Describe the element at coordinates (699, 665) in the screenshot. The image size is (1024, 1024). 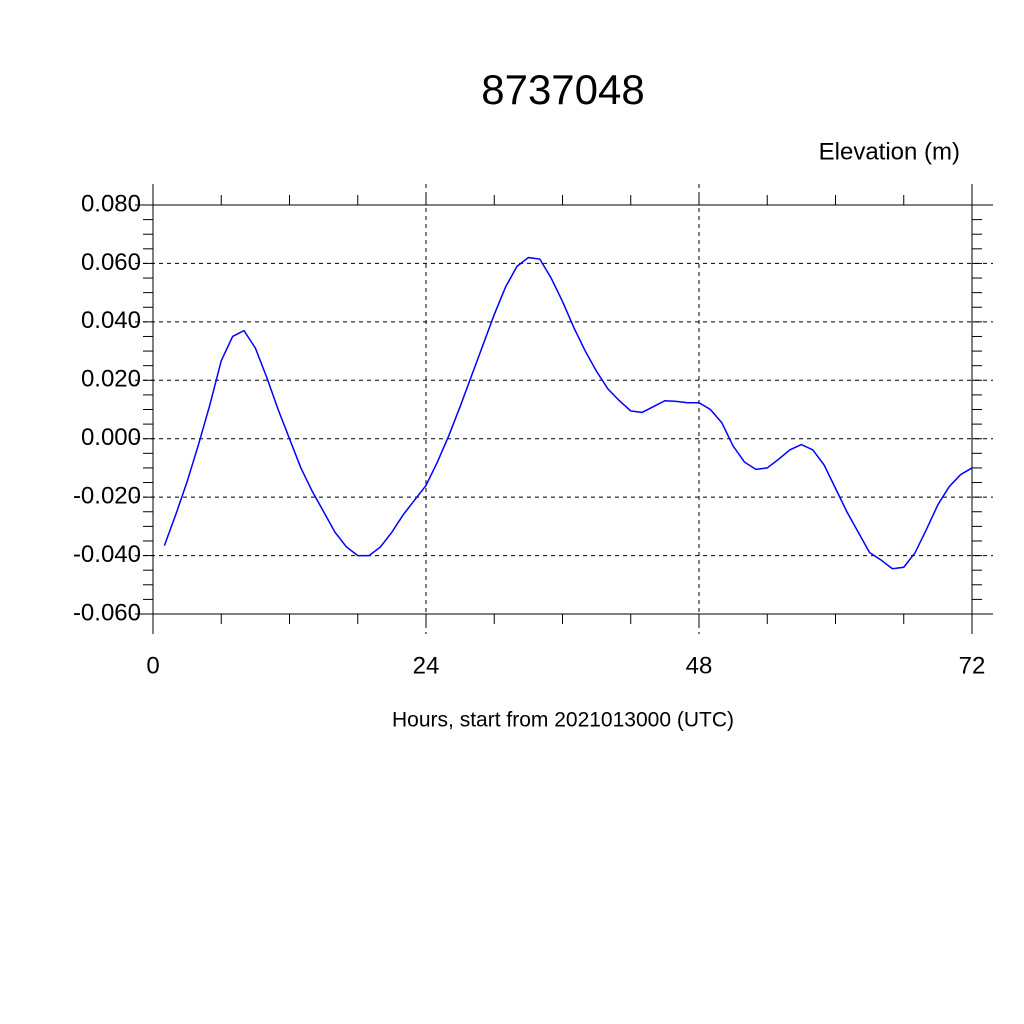
I see `x-tick-label: 48` at that location.